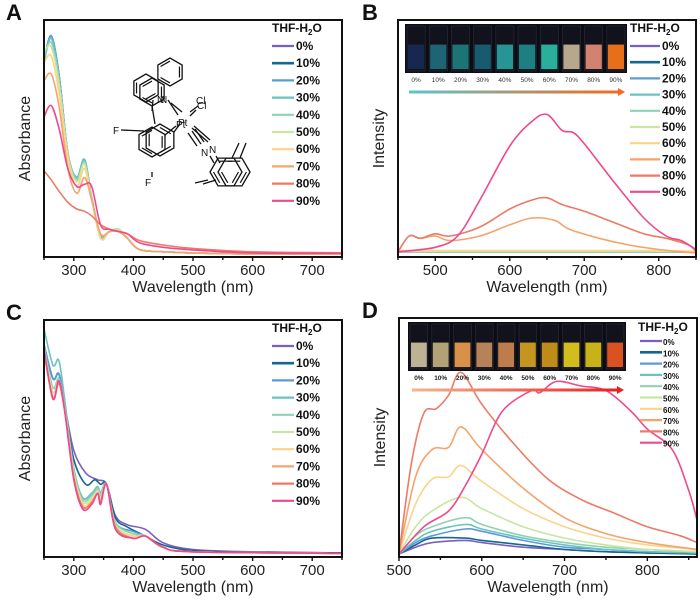 Image resolution: width=700 pixels, height=608 pixels. I want to click on molecule-structure: N Pt Cl F F N, so click(178, 133).